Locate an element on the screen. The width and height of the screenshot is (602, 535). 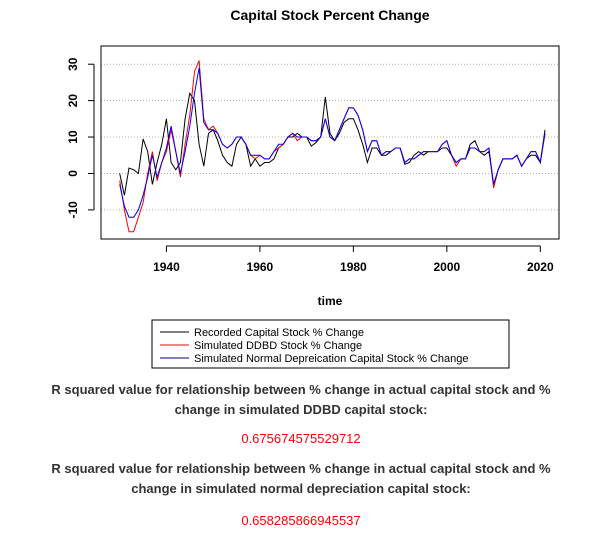
y-tick-label: 10 is located at coordinates (73, 137).